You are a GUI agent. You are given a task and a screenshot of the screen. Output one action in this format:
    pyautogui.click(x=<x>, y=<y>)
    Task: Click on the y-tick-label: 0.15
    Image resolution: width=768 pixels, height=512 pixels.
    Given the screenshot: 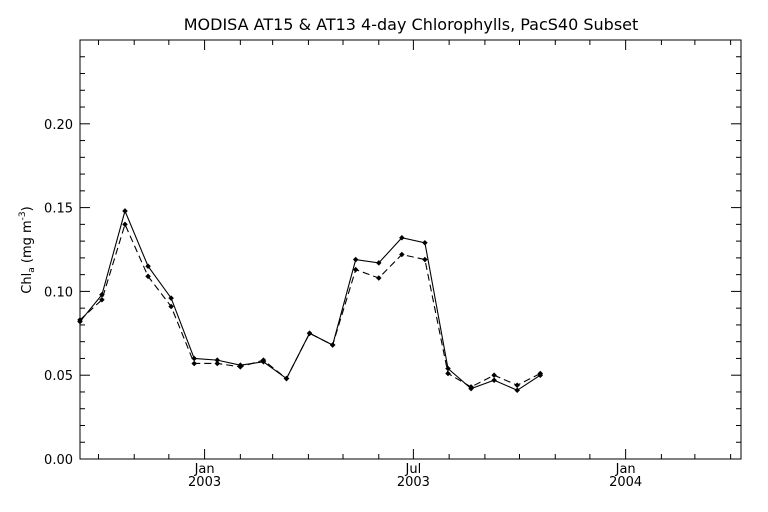 What is the action you would take?
    pyautogui.click(x=58, y=209)
    